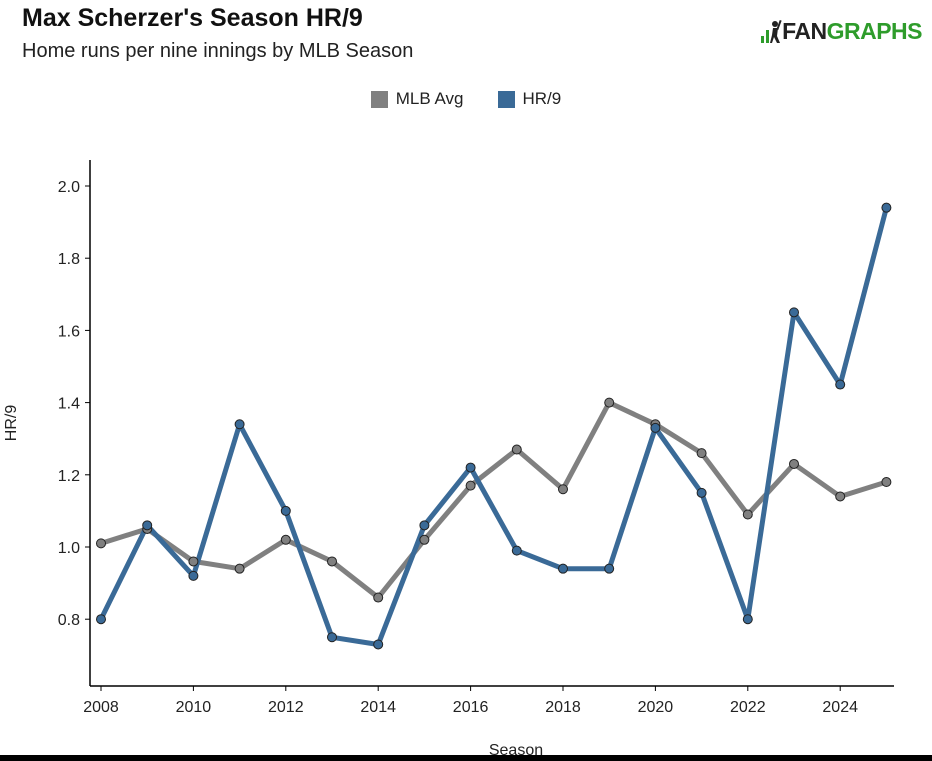 This screenshot has width=932, height=761. What do you see at coordinates (516, 750) in the screenshot?
I see `x-axis-label: Season` at bounding box center [516, 750].